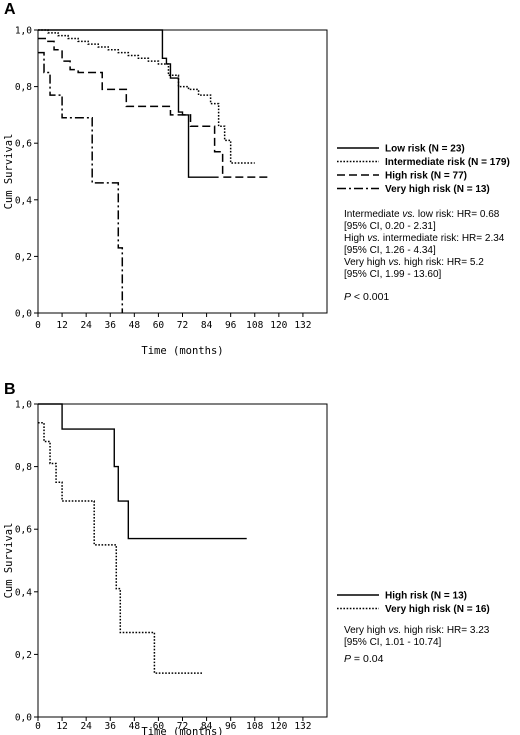 This screenshot has width=520, height=735. I want to click on panel-b-y-tick-label: 0,6, so click(23, 530).